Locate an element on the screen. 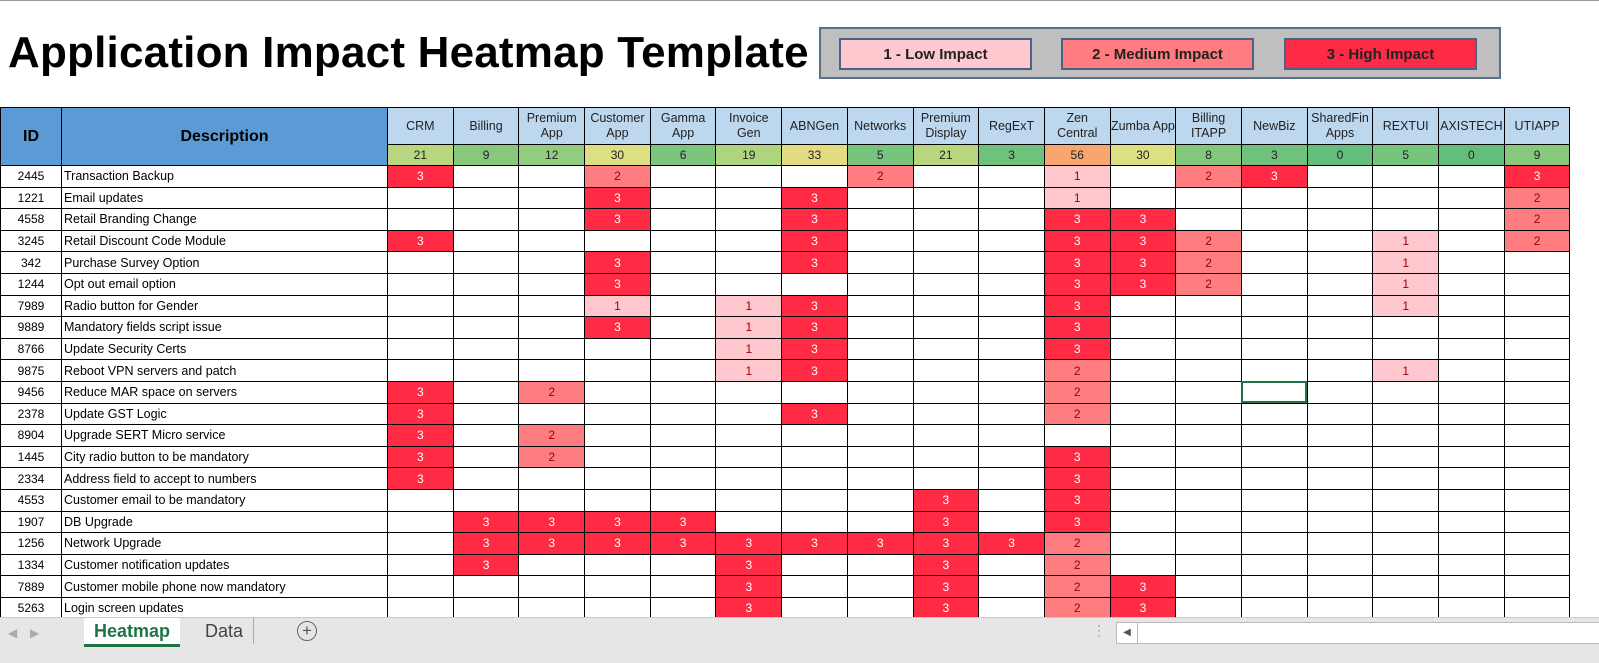 This screenshot has height=663, width=1599. splitter-handle-icon: ⋮ is located at coordinates (1099, 630).